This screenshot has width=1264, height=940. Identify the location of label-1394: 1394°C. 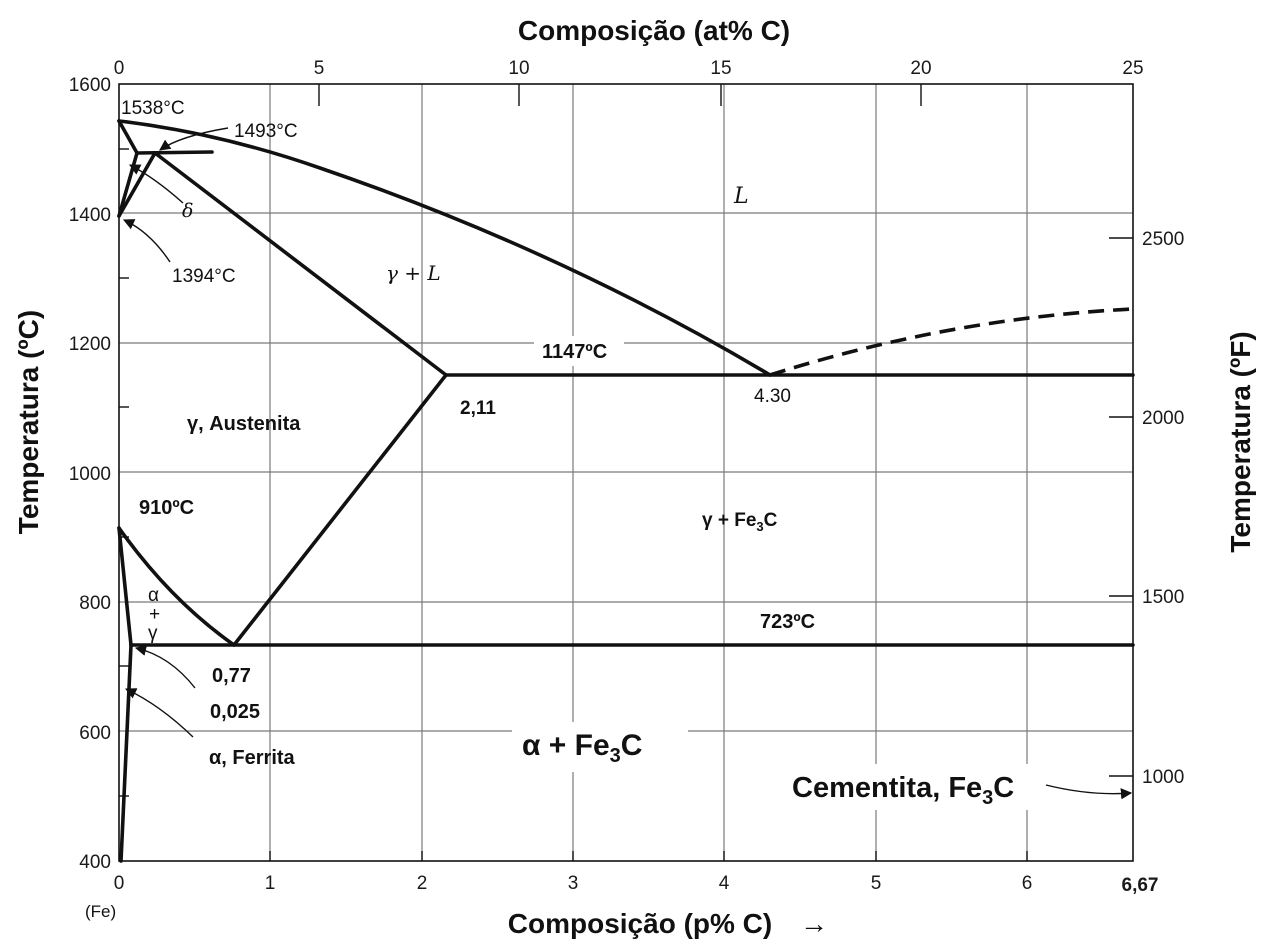
(204, 276).